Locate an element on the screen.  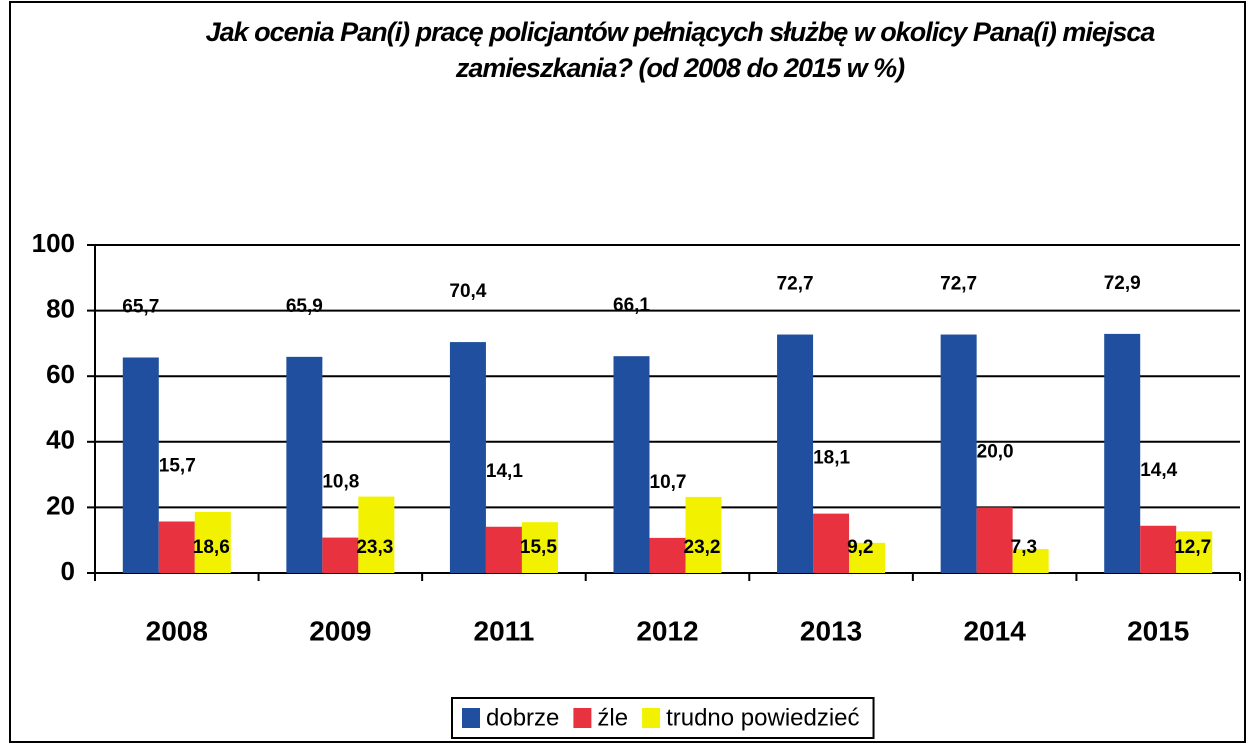
x-tick-label: 2013 is located at coordinates (831, 630).